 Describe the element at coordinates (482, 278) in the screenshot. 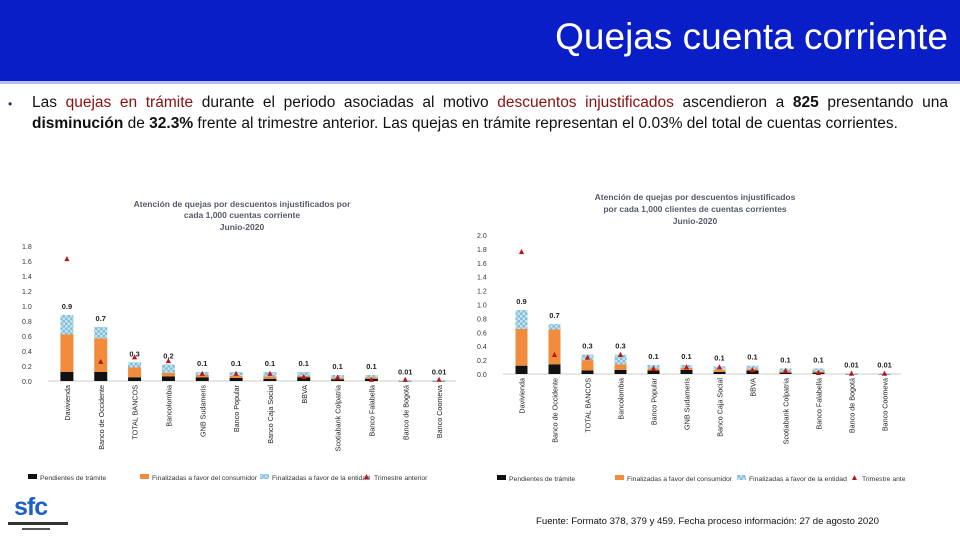

I see `y-tick-label: 1.4` at that location.